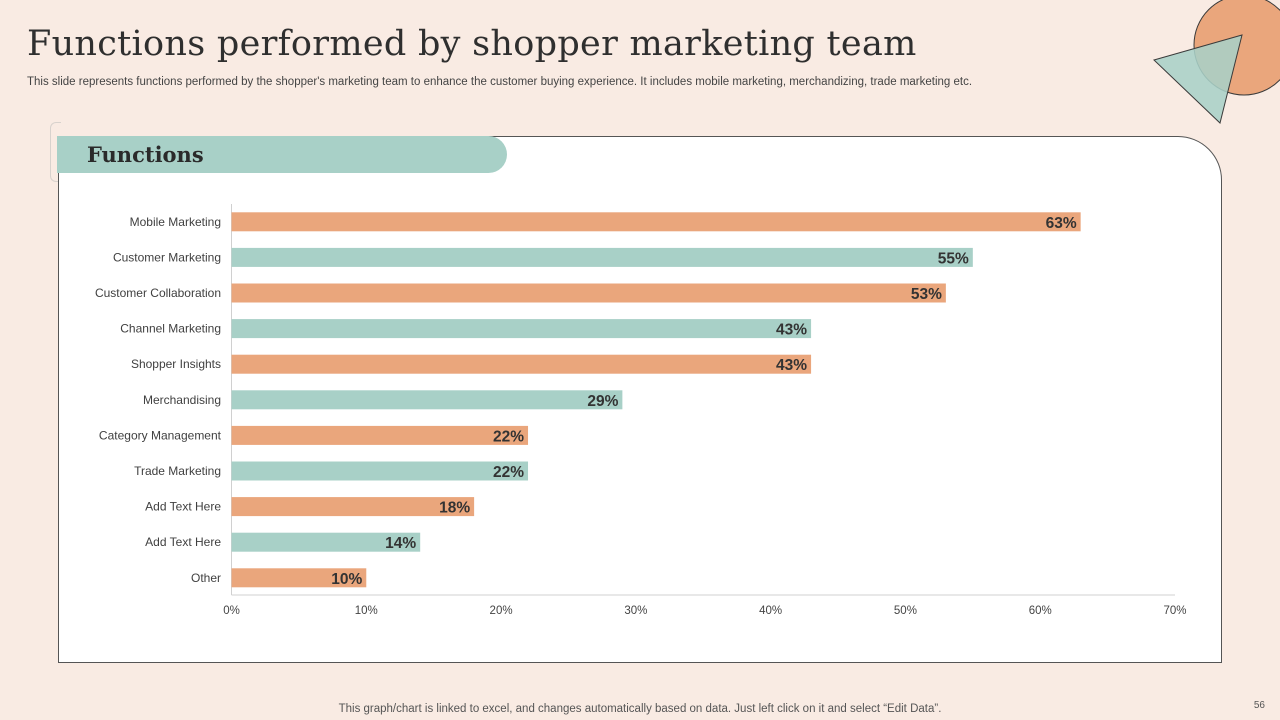 The image size is (1280, 720). What do you see at coordinates (635, 611) in the screenshot?
I see `x-tick-label: 30%` at bounding box center [635, 611].